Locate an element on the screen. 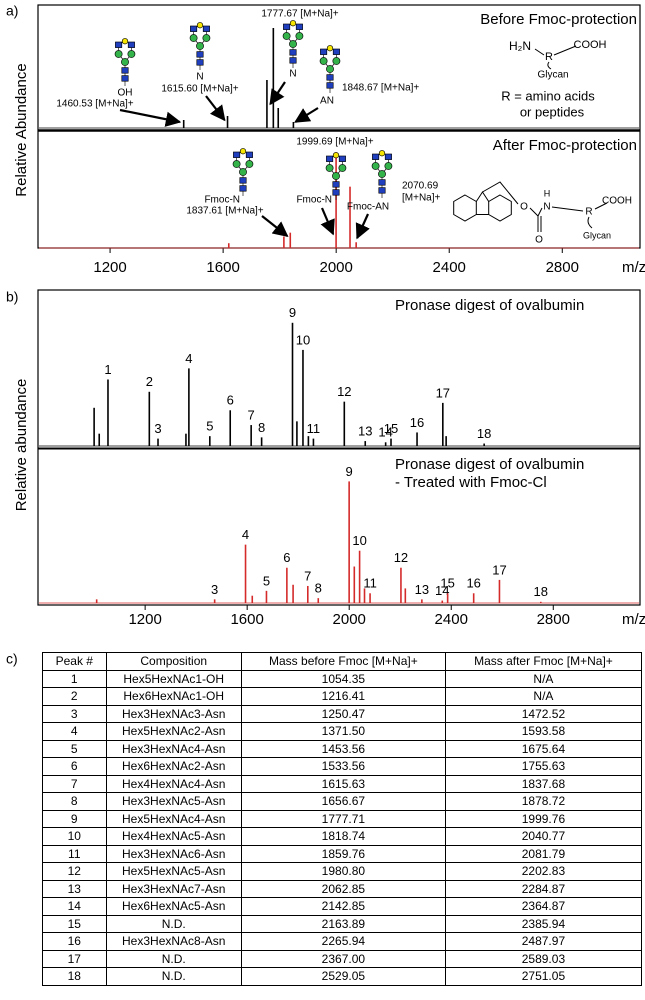 The height and width of the screenshot is (1000, 645). table-cell: 12 is located at coordinates (74, 871).